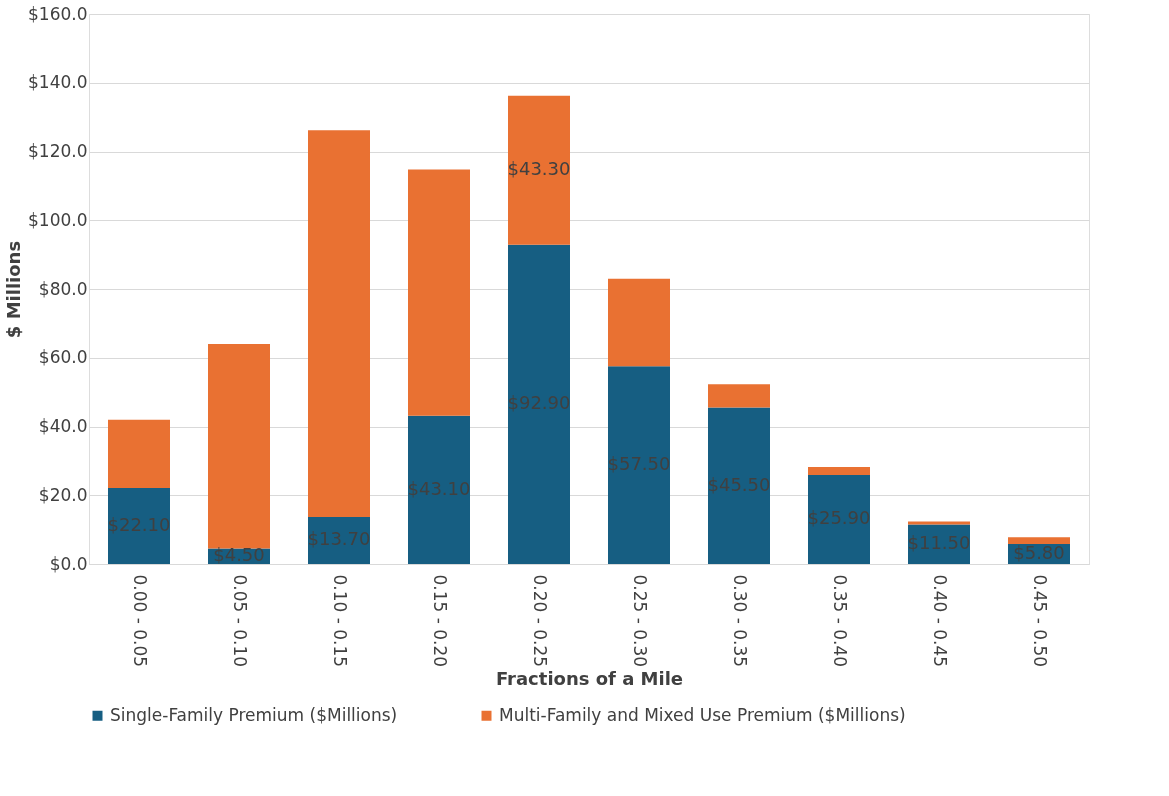 This screenshot has width=1169, height=796. I want to click on y-tick-label: $20.0, so click(63, 494).